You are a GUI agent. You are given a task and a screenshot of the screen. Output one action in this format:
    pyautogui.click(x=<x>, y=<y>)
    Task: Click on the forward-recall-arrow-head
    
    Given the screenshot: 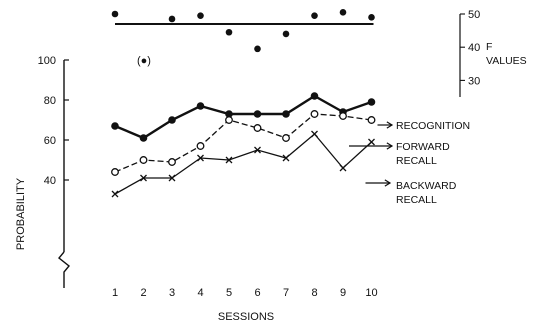 What is the action you would take?
    pyautogui.click(x=390, y=146)
    